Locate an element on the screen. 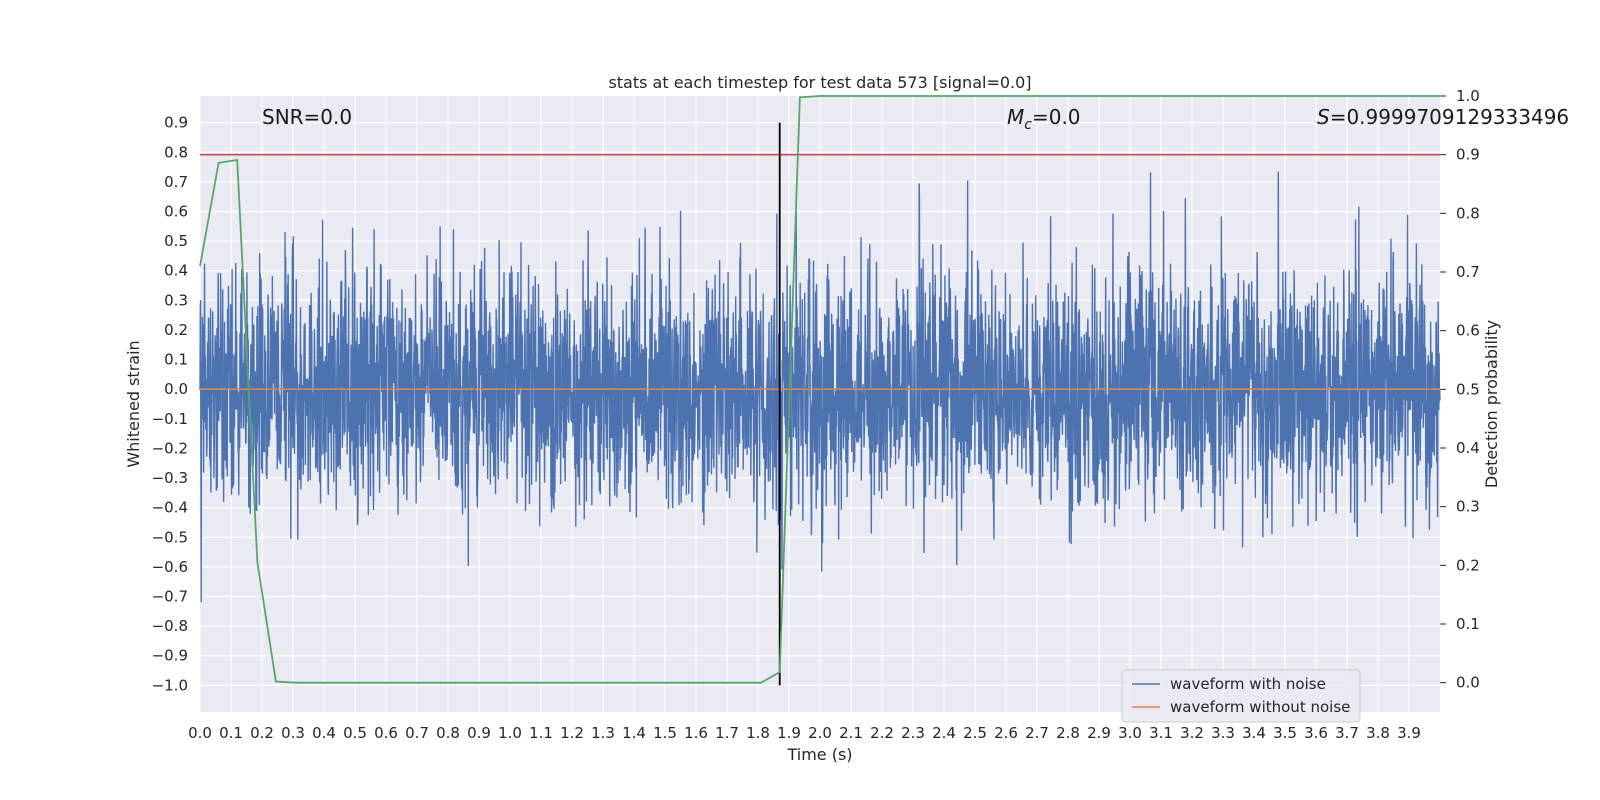 Image resolution: width=1600 pixels, height=800 pixels. x-tick-label: 3.3 is located at coordinates (1223, 733).